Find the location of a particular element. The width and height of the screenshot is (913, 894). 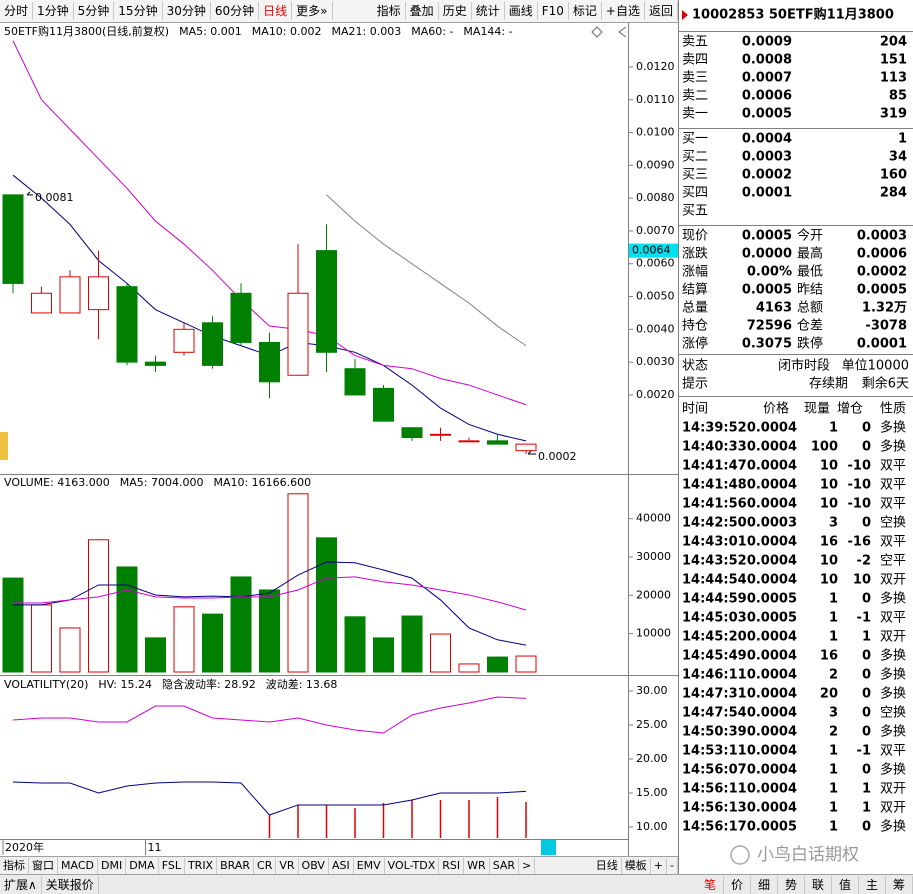

indicator-tab: SAR is located at coordinates (505, 866).